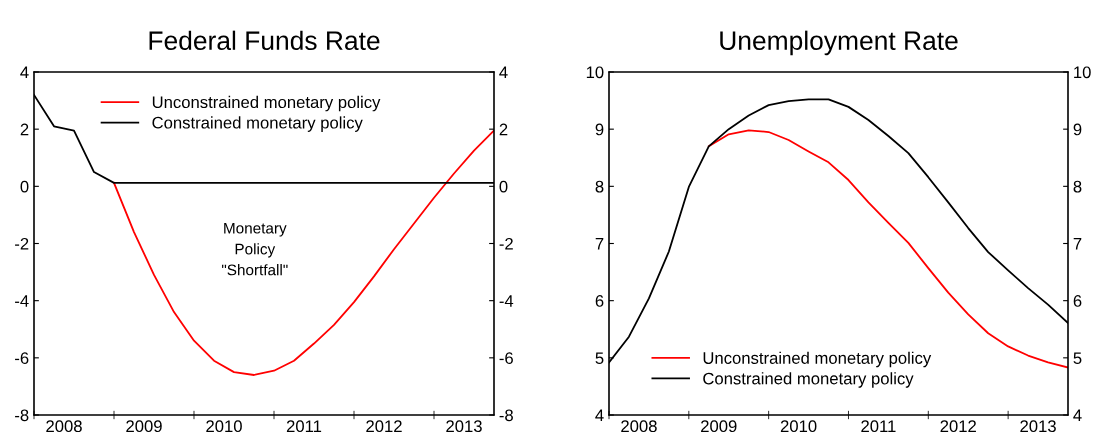 This screenshot has height=439, width=1098. Describe the element at coordinates (1082, 72) in the screenshot. I see `y2-tick-label: 10` at that location.